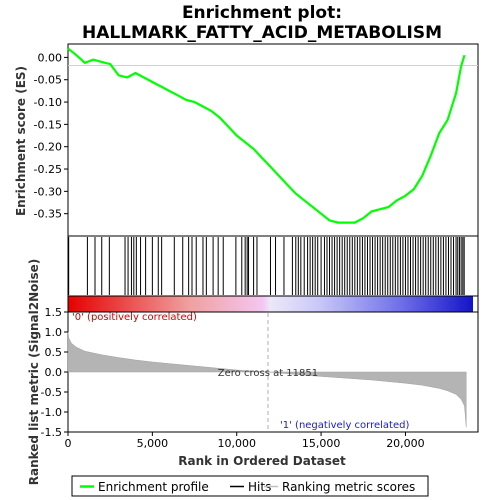  I want to click on negative-class-label: '1' (negatively correlated), so click(344, 425).